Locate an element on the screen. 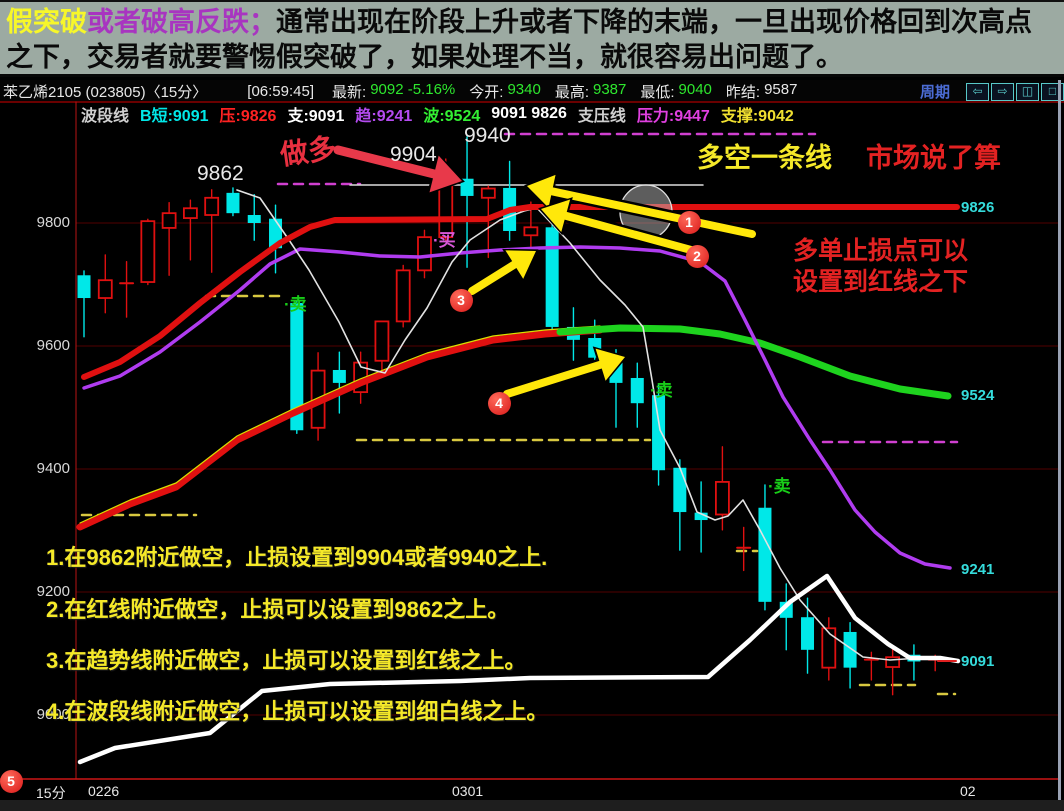  indicator-value: 波段线 is located at coordinates (105, 116).